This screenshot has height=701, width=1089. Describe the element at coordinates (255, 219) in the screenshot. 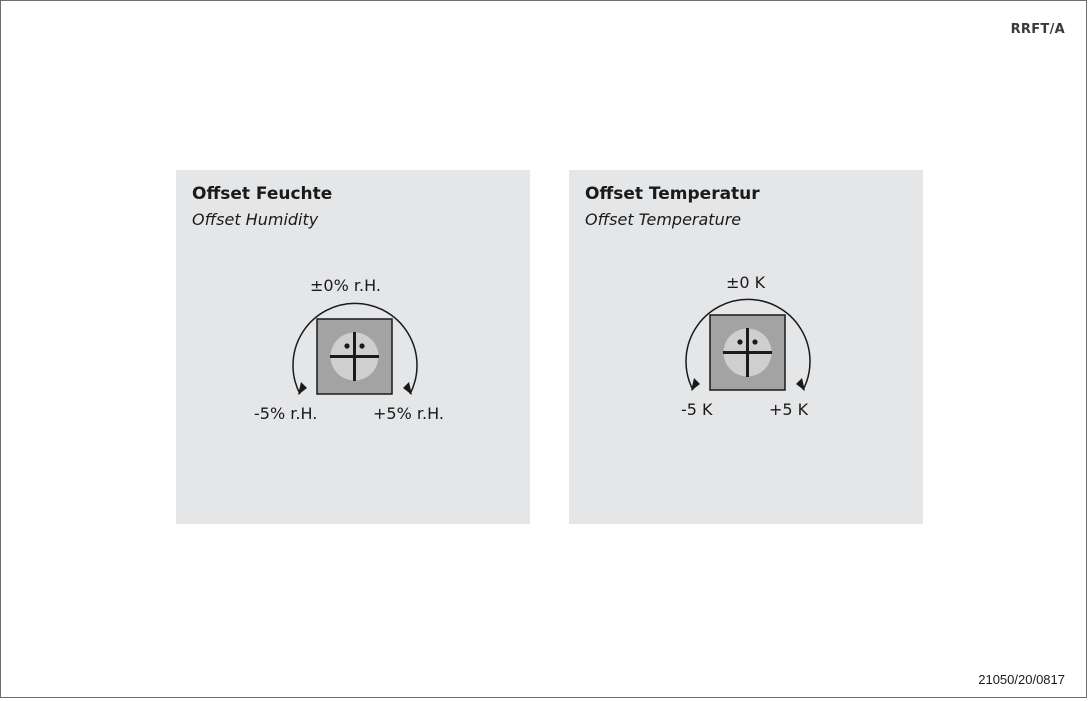

I see `humidity-panel-subtitle: Offset Humidity` at that location.